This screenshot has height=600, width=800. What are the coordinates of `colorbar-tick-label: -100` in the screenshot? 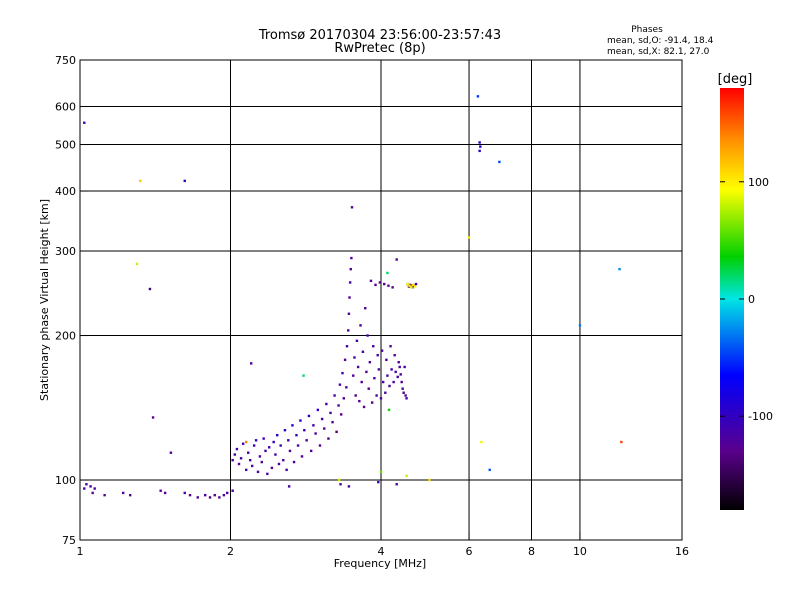 It's located at (760, 416).